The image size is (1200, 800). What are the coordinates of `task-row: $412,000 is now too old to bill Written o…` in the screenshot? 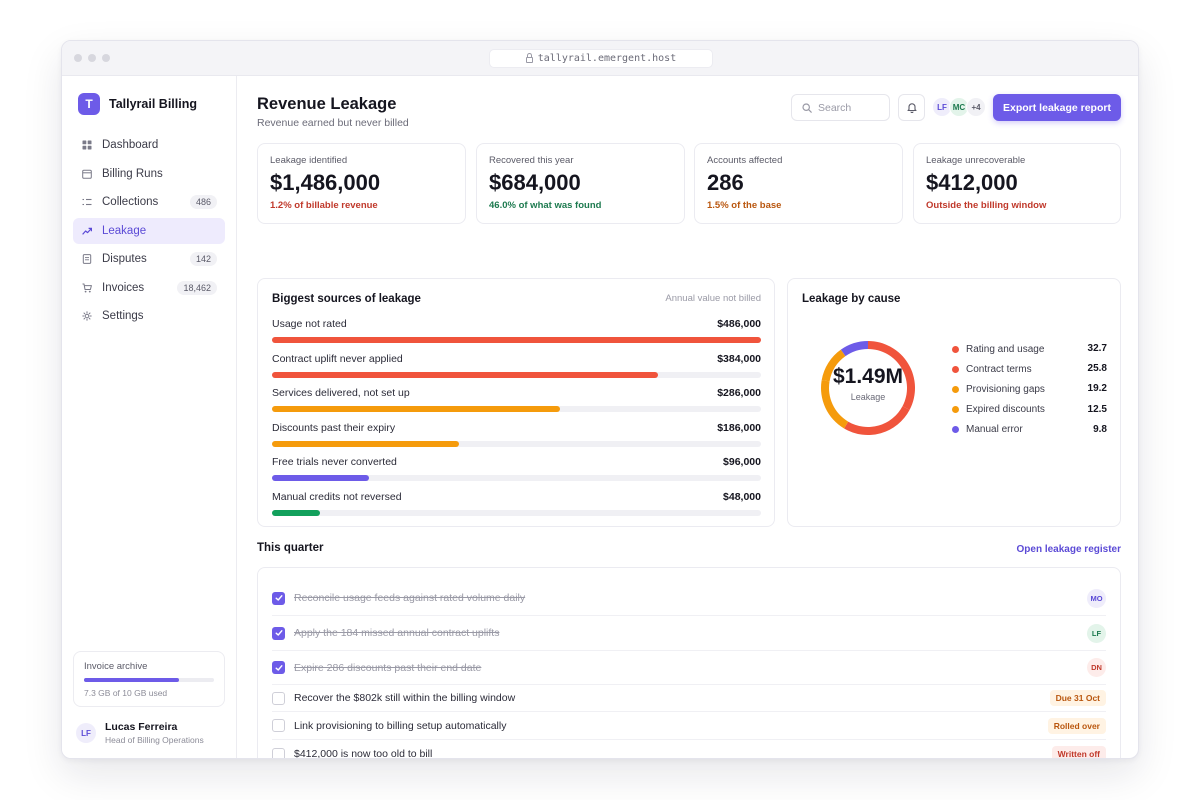 It's located at (689, 749).